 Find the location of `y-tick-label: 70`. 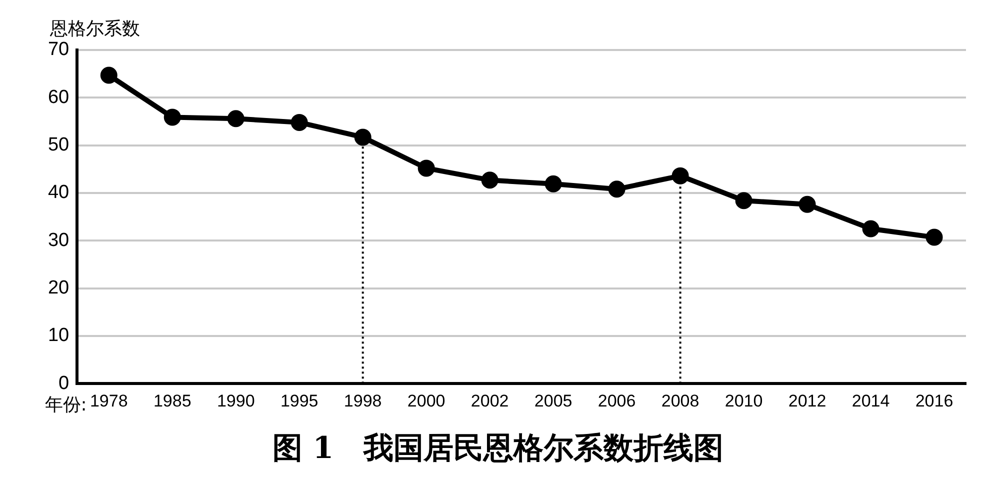

y-tick-label: 70 is located at coordinates (59, 49).